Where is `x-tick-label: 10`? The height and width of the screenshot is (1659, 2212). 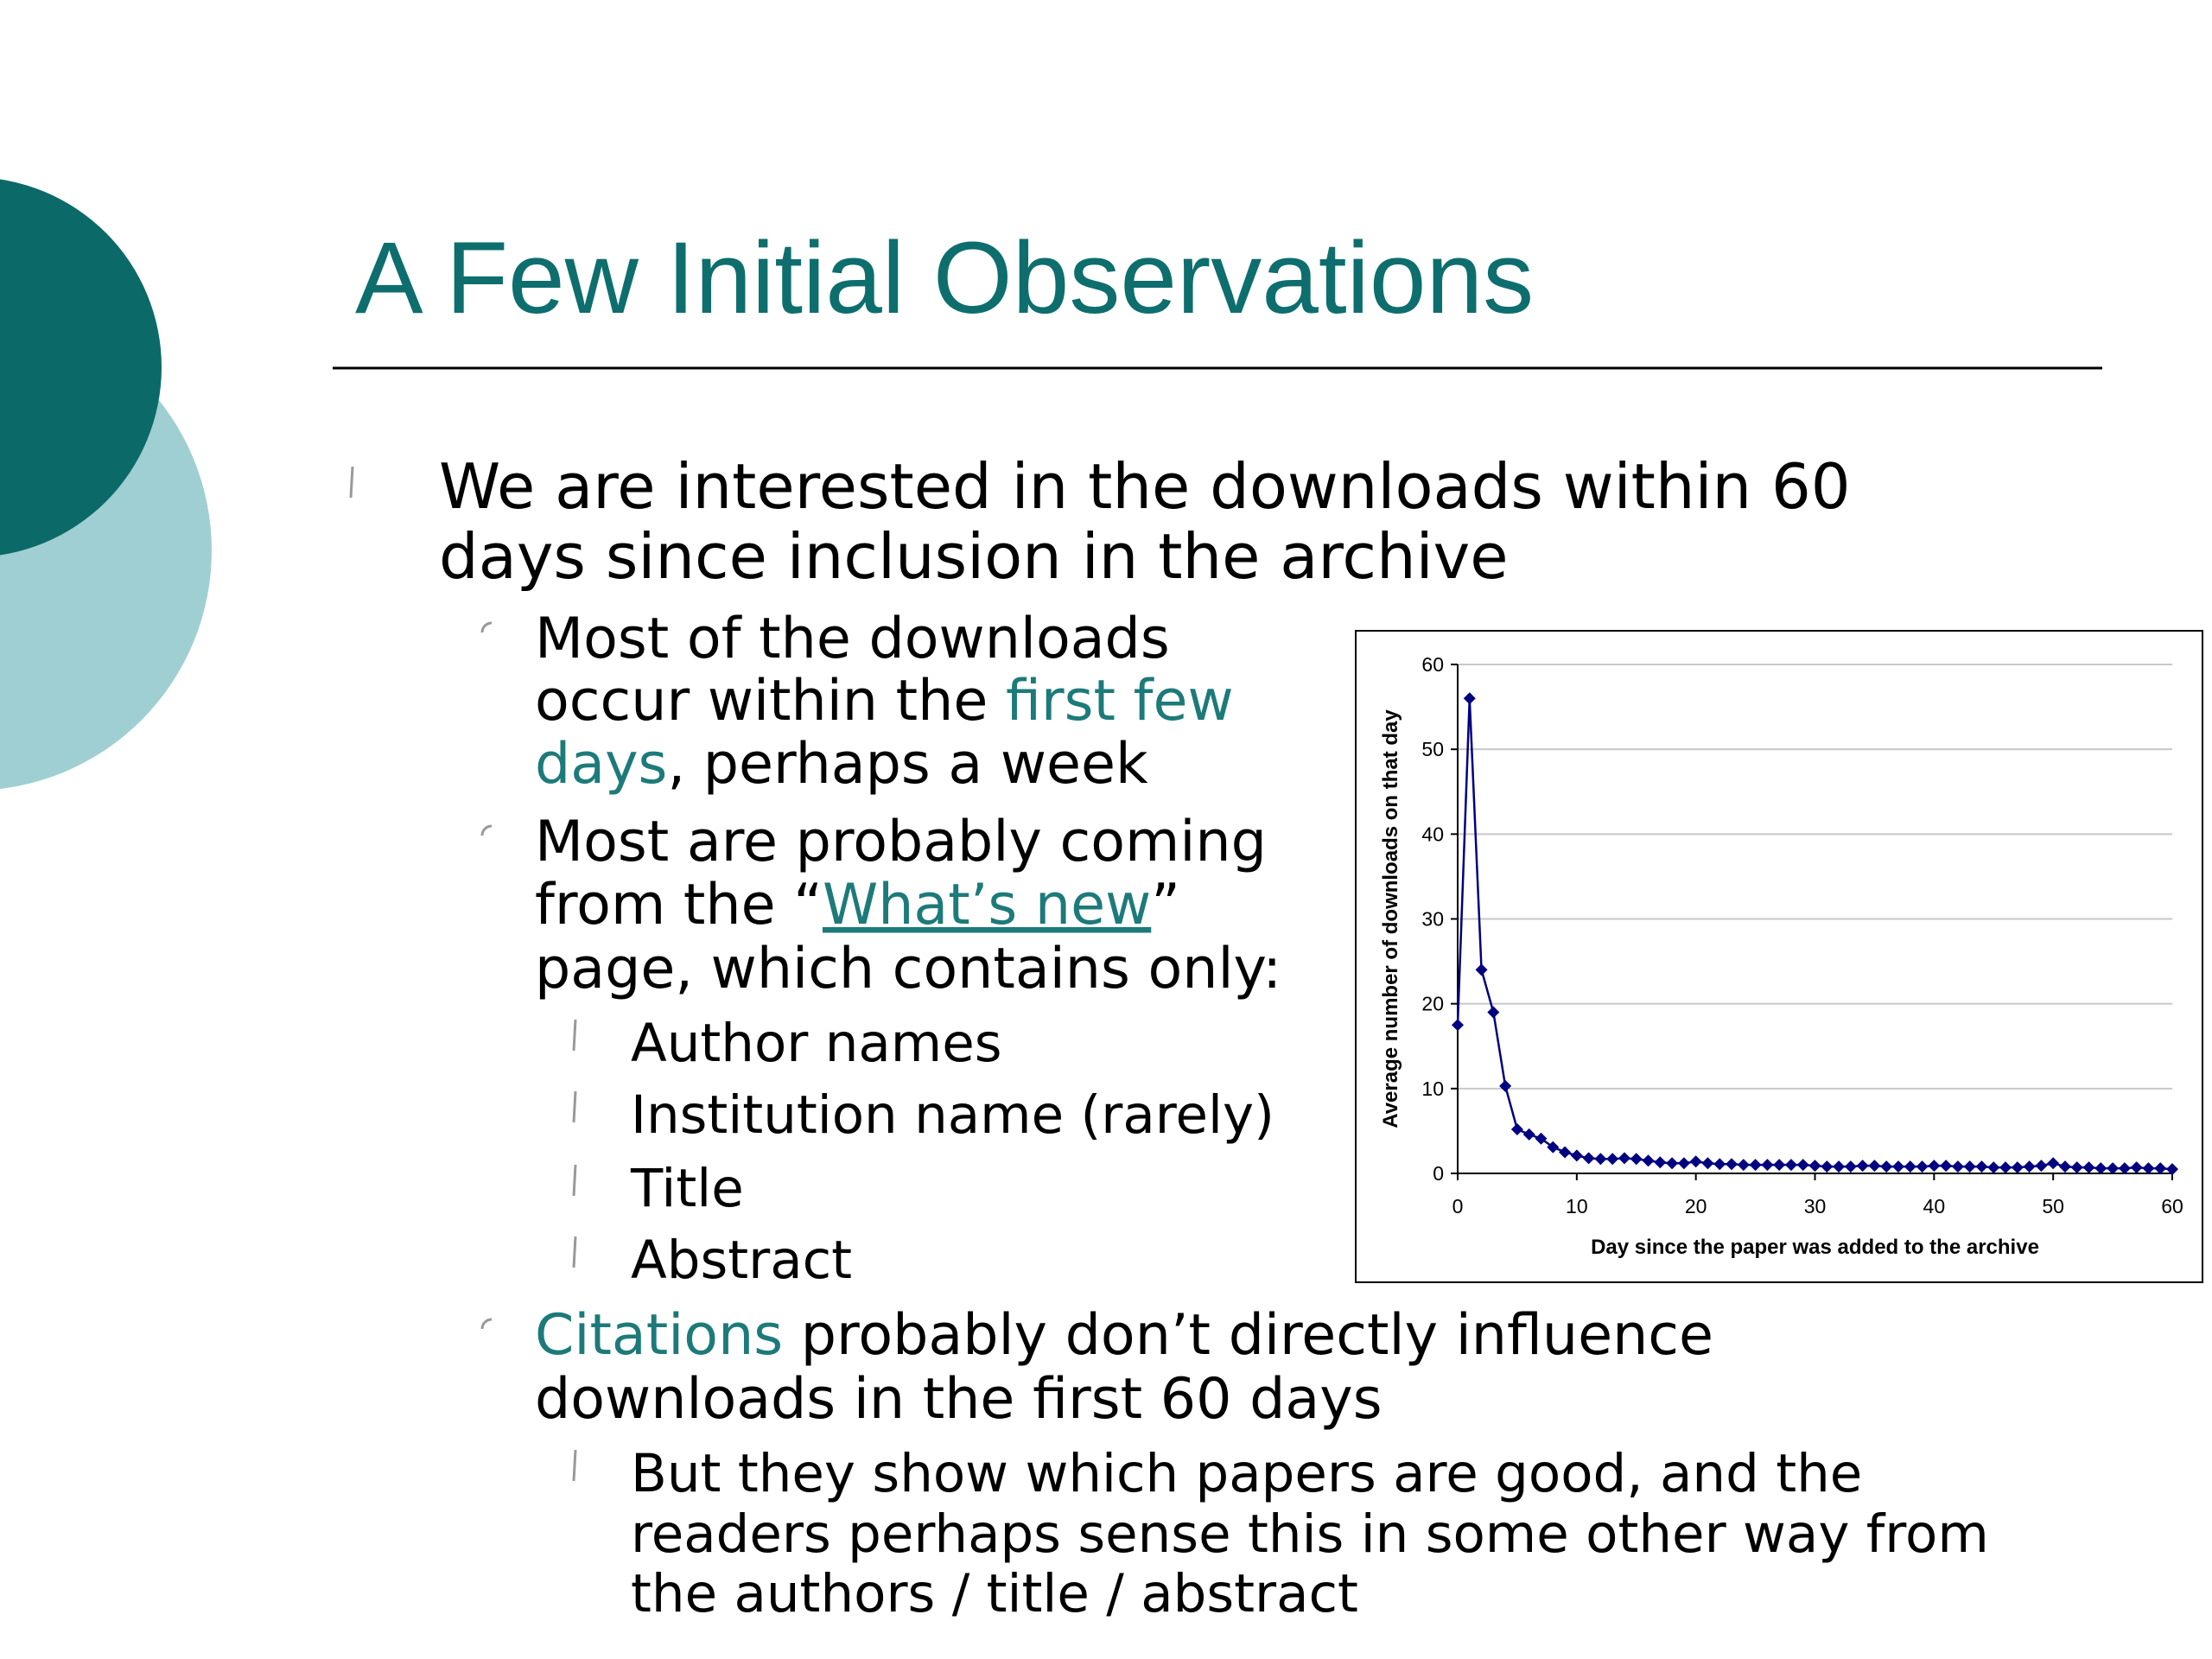
x-tick-label: 10 is located at coordinates (1577, 1206).